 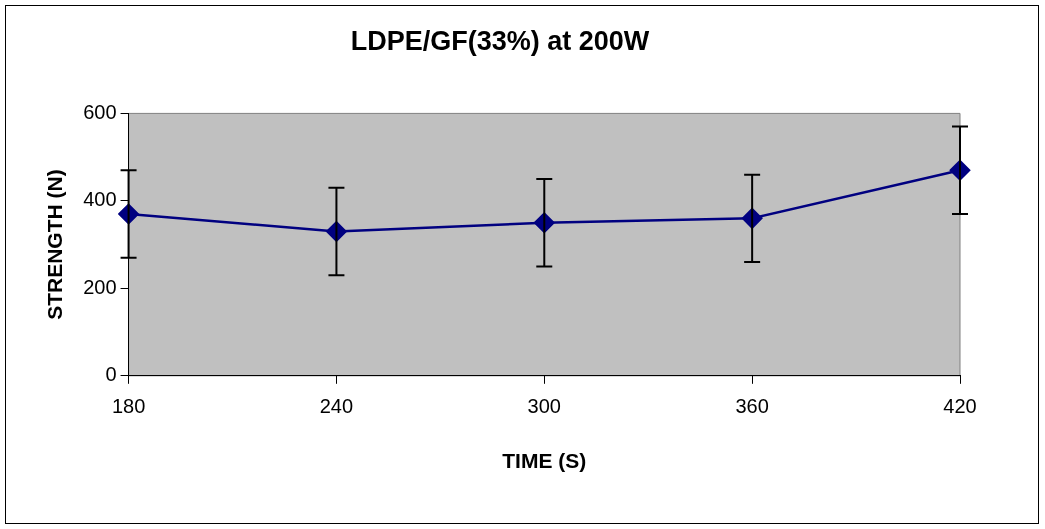 I want to click on y-tick-label: 400, so click(x=100, y=199).